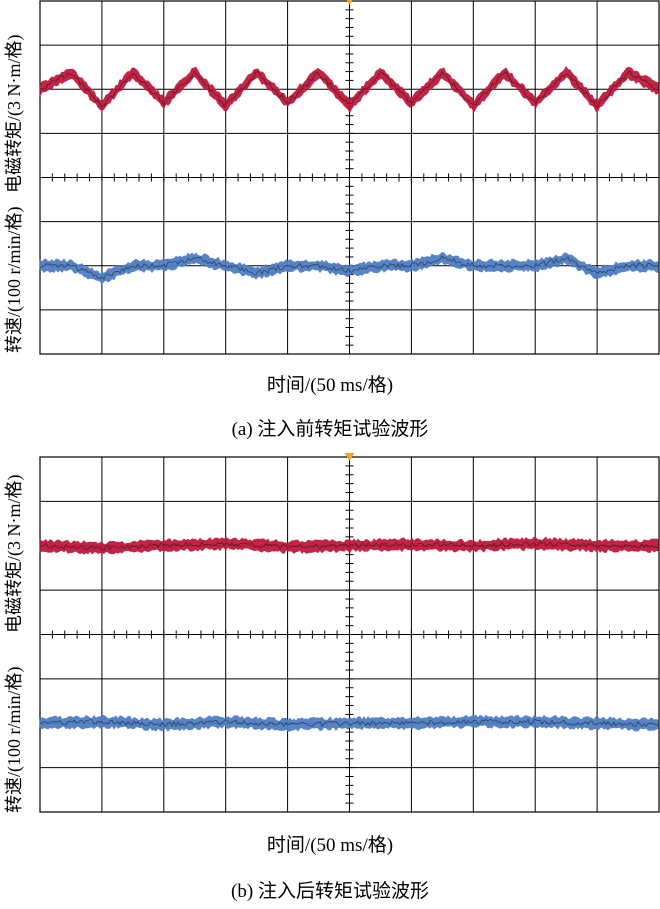 The image size is (660, 909). What do you see at coordinates (14, 553) in the screenshot?
I see `ylabel-torque-b: 电磁转矩/(3 N·m/格)` at bounding box center [14, 553].